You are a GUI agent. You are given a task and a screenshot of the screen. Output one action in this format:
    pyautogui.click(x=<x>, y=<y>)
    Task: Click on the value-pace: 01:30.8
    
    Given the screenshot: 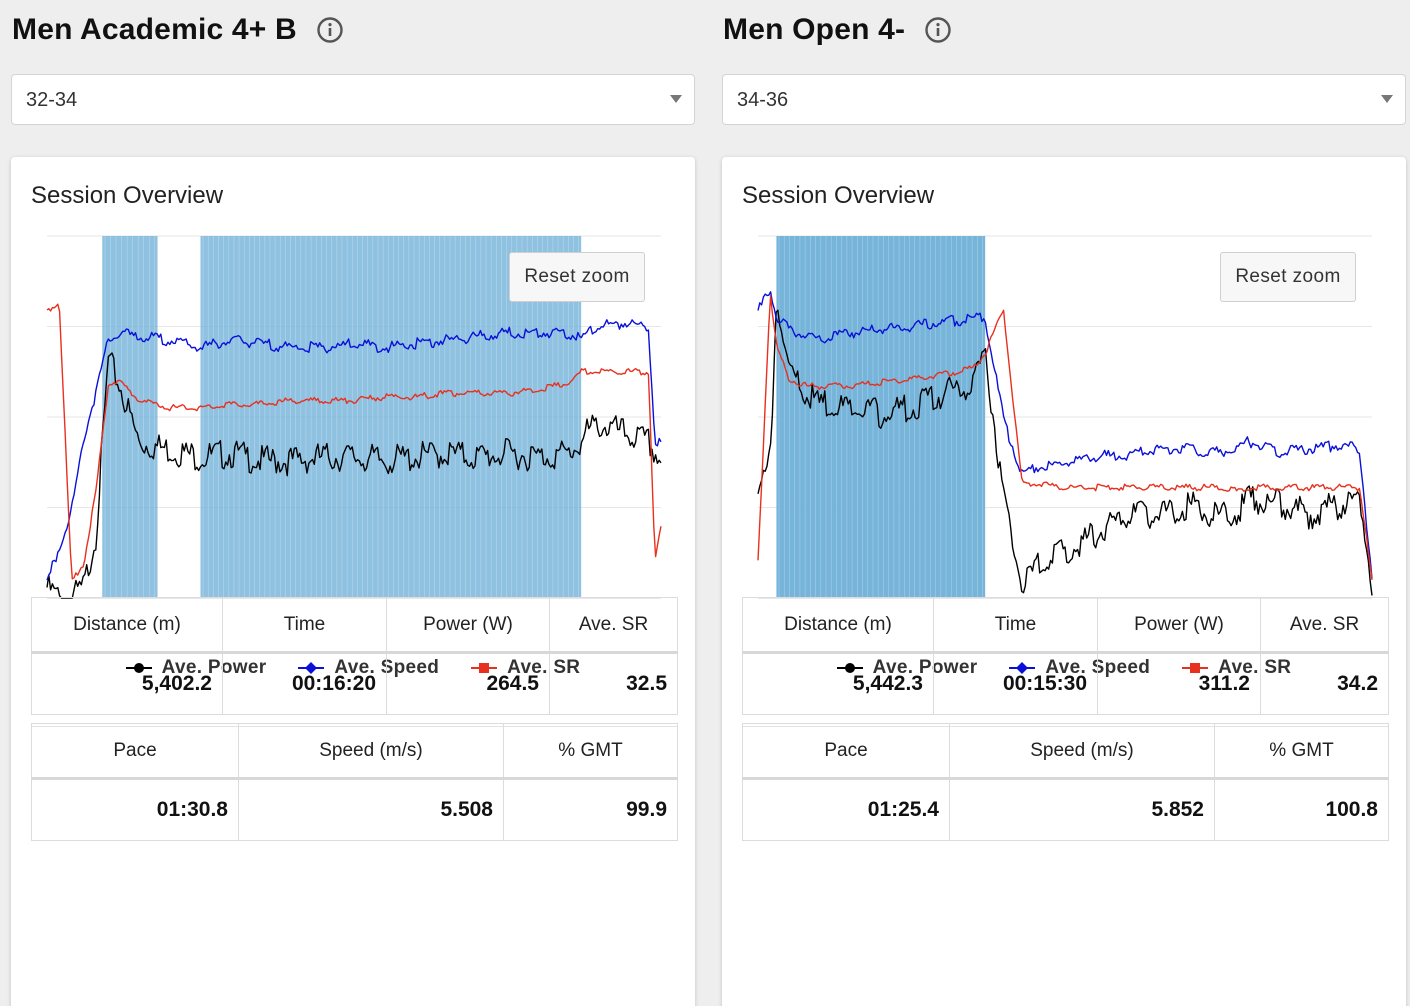 What is the action you would take?
    pyautogui.click(x=135, y=809)
    